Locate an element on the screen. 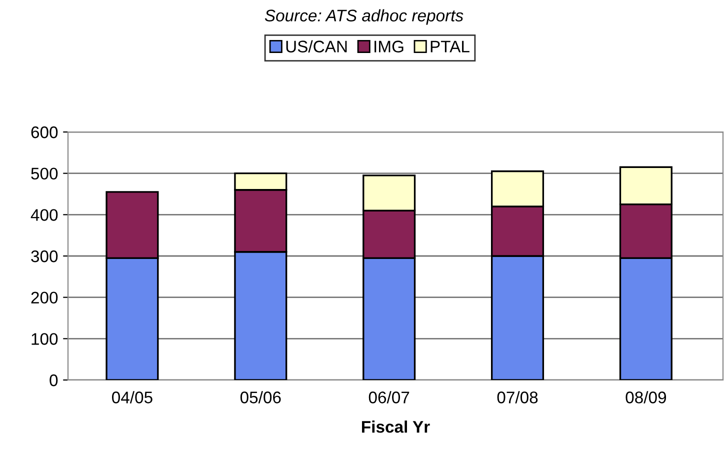  legend-label: PTAL is located at coordinates (450, 46).